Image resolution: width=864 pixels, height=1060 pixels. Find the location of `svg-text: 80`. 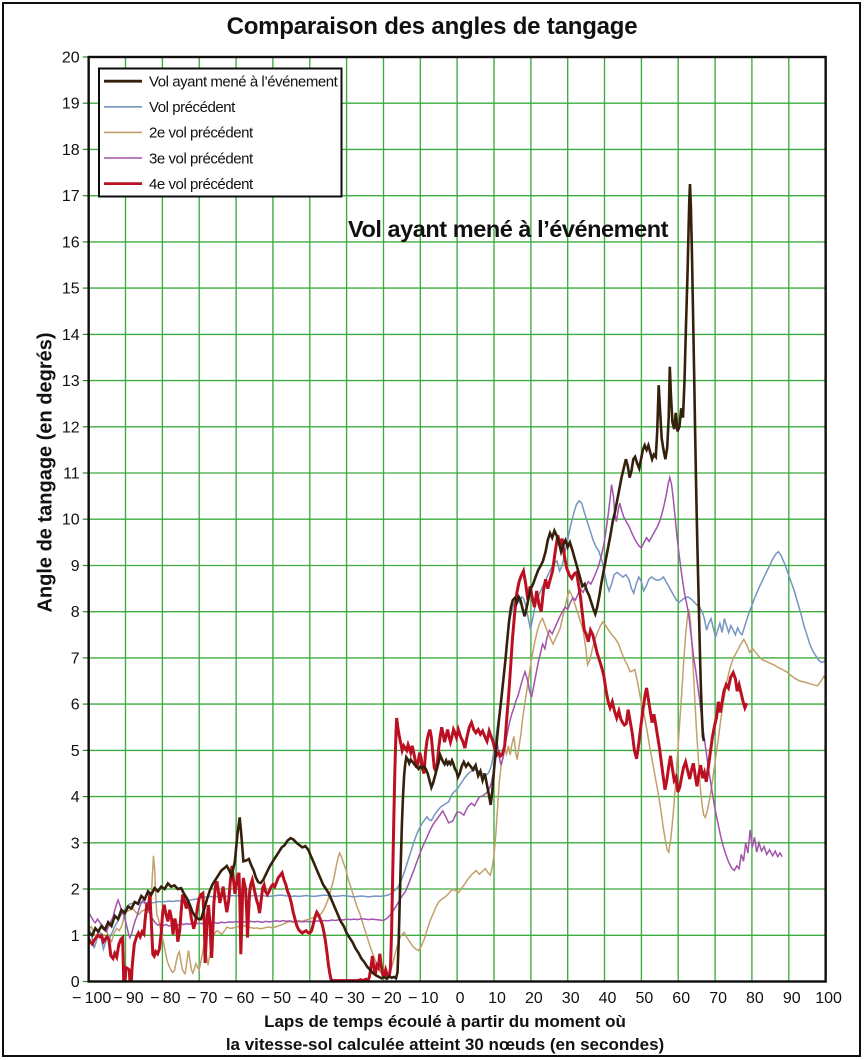

svg-text: 80 is located at coordinates (755, 998).